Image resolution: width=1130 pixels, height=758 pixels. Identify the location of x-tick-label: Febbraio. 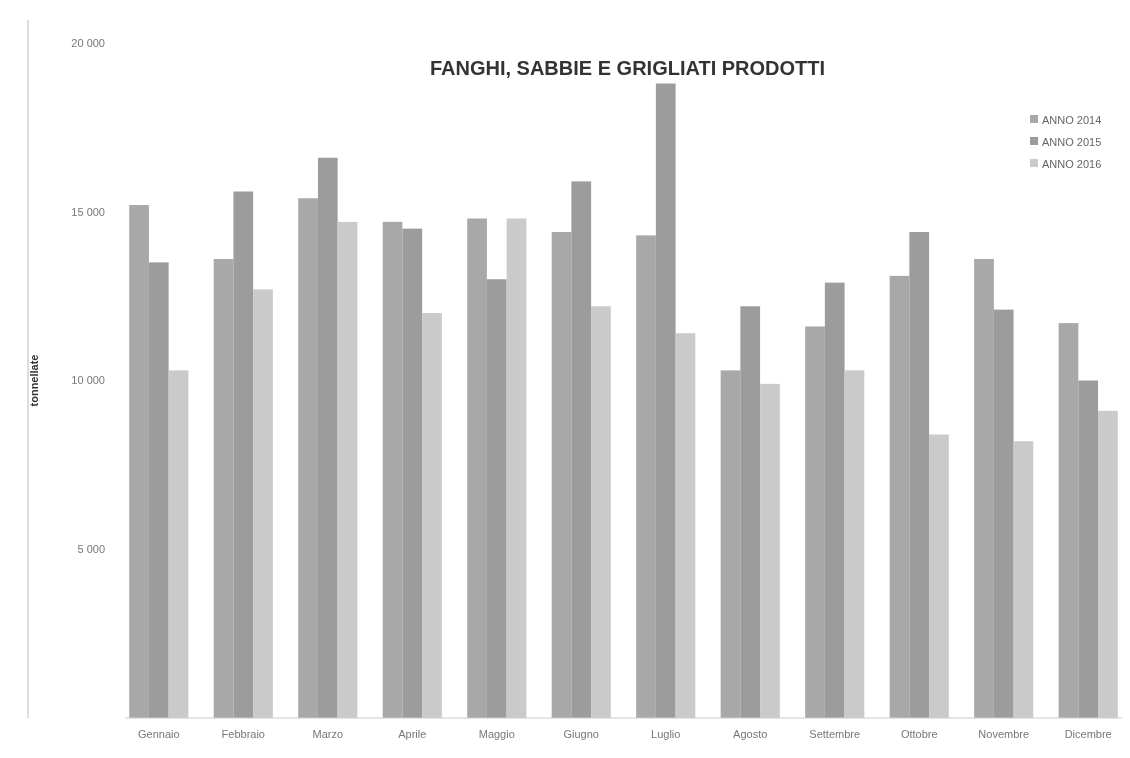
(243, 734).